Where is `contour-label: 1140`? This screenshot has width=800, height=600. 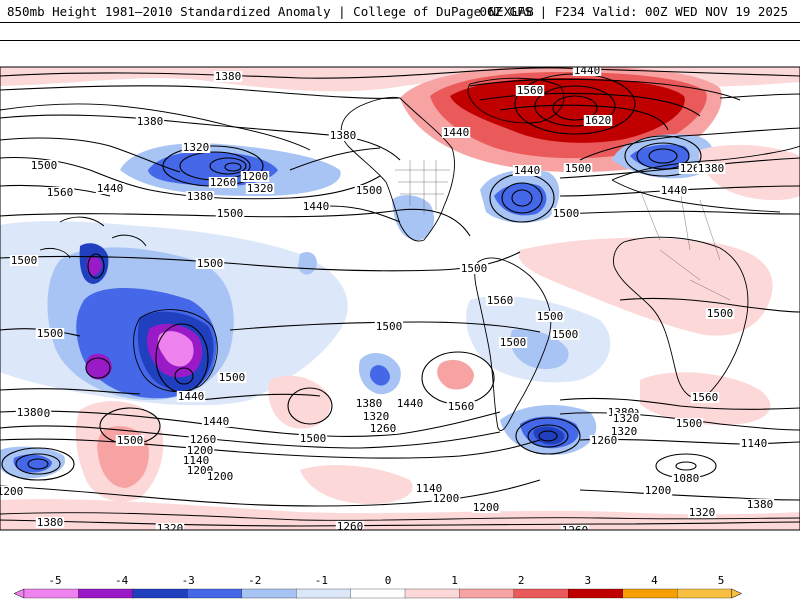 contour-label: 1140 is located at coordinates (429, 488).